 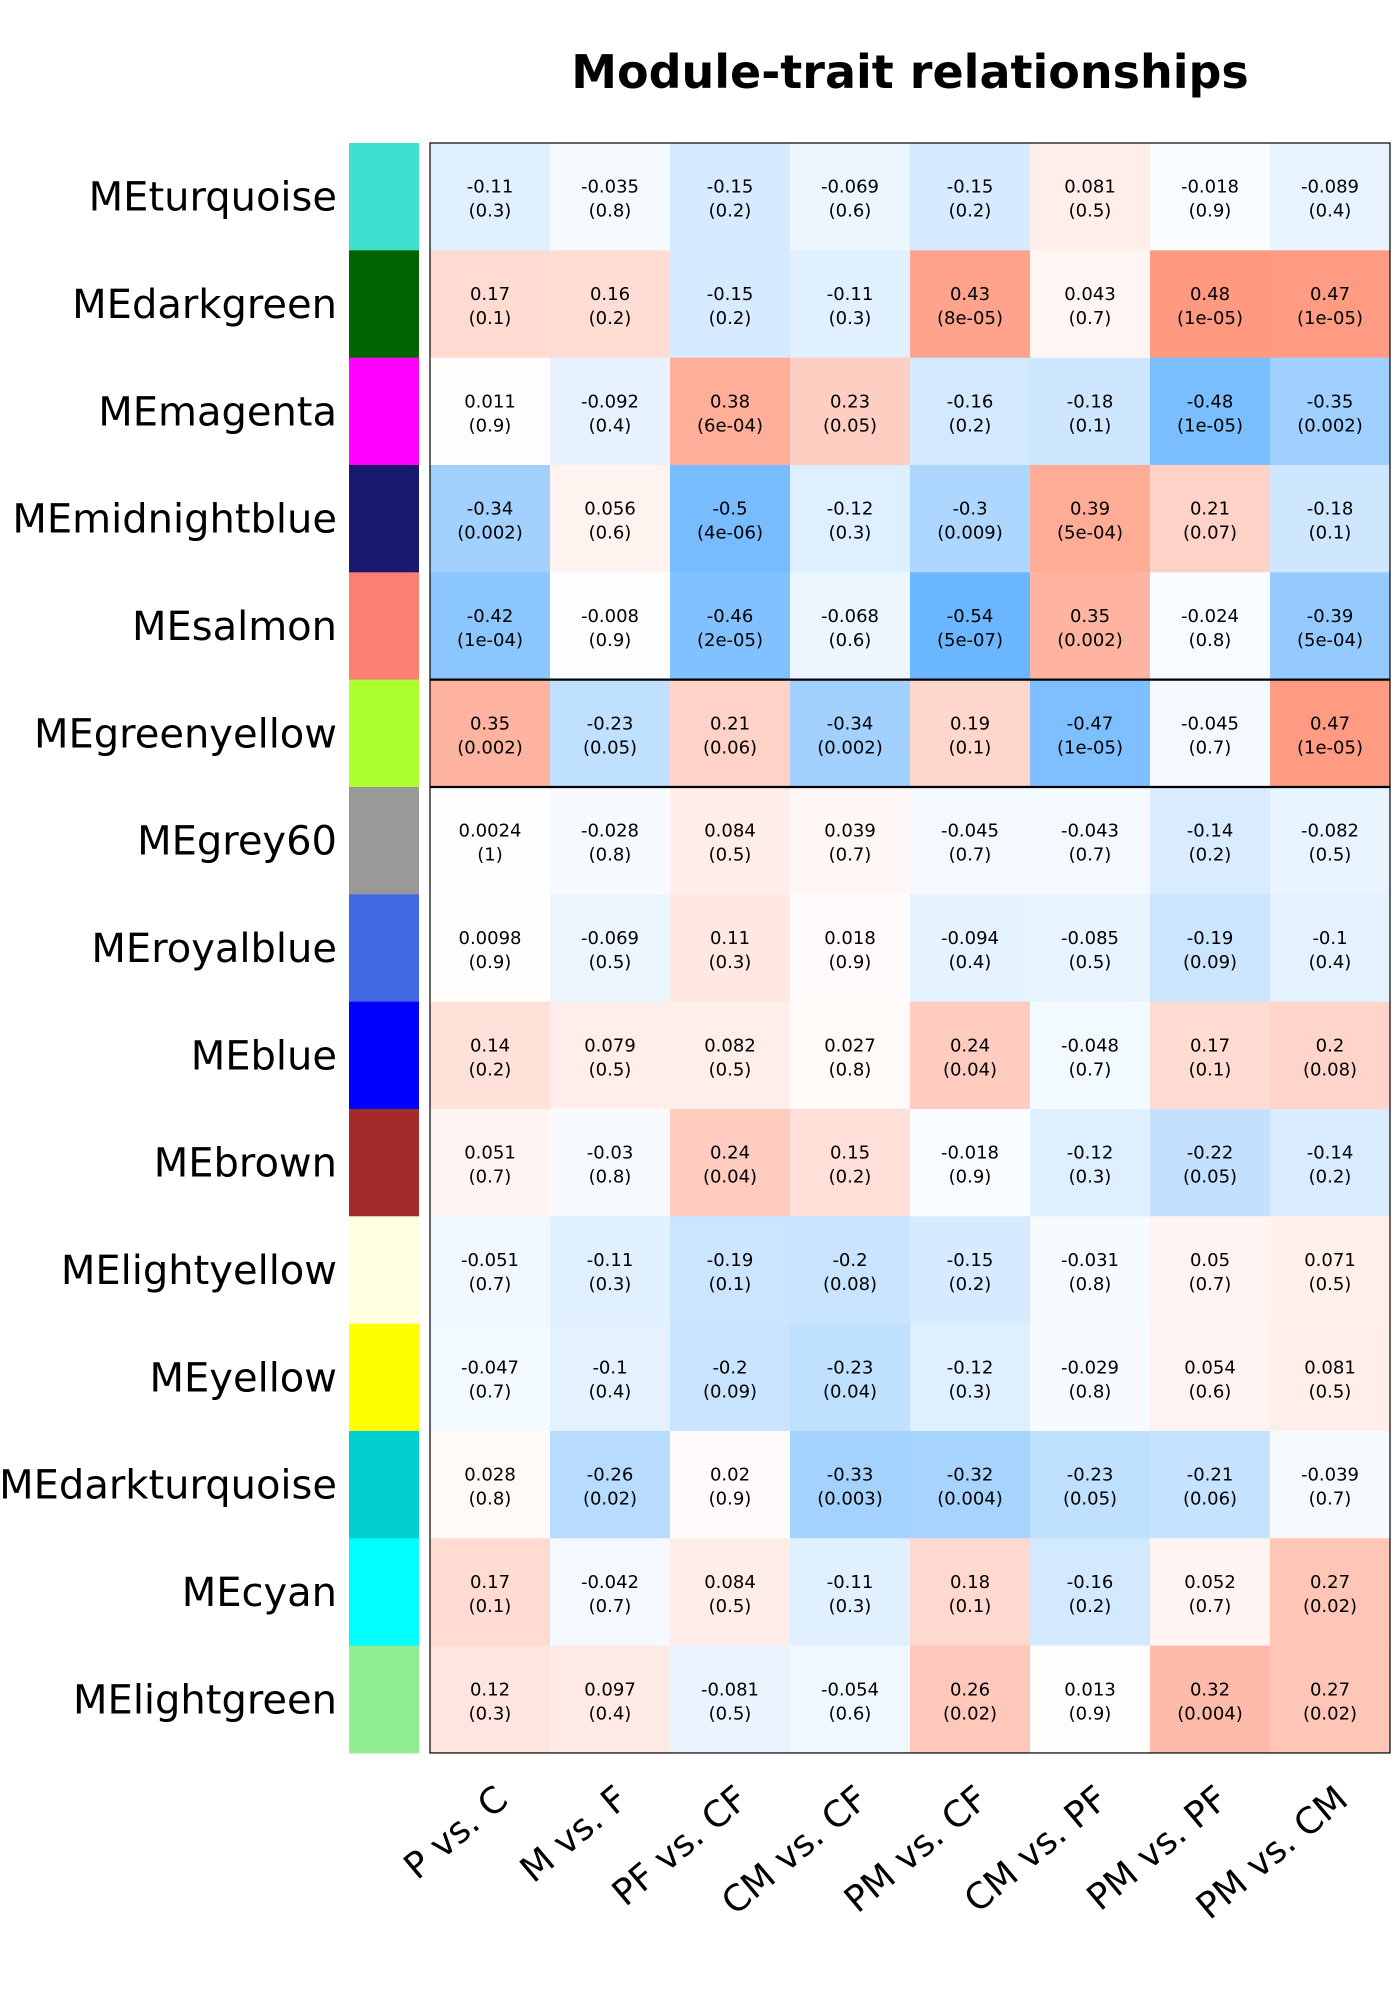 I want to click on cell-correlation: 0.21, so click(x=1210, y=509).